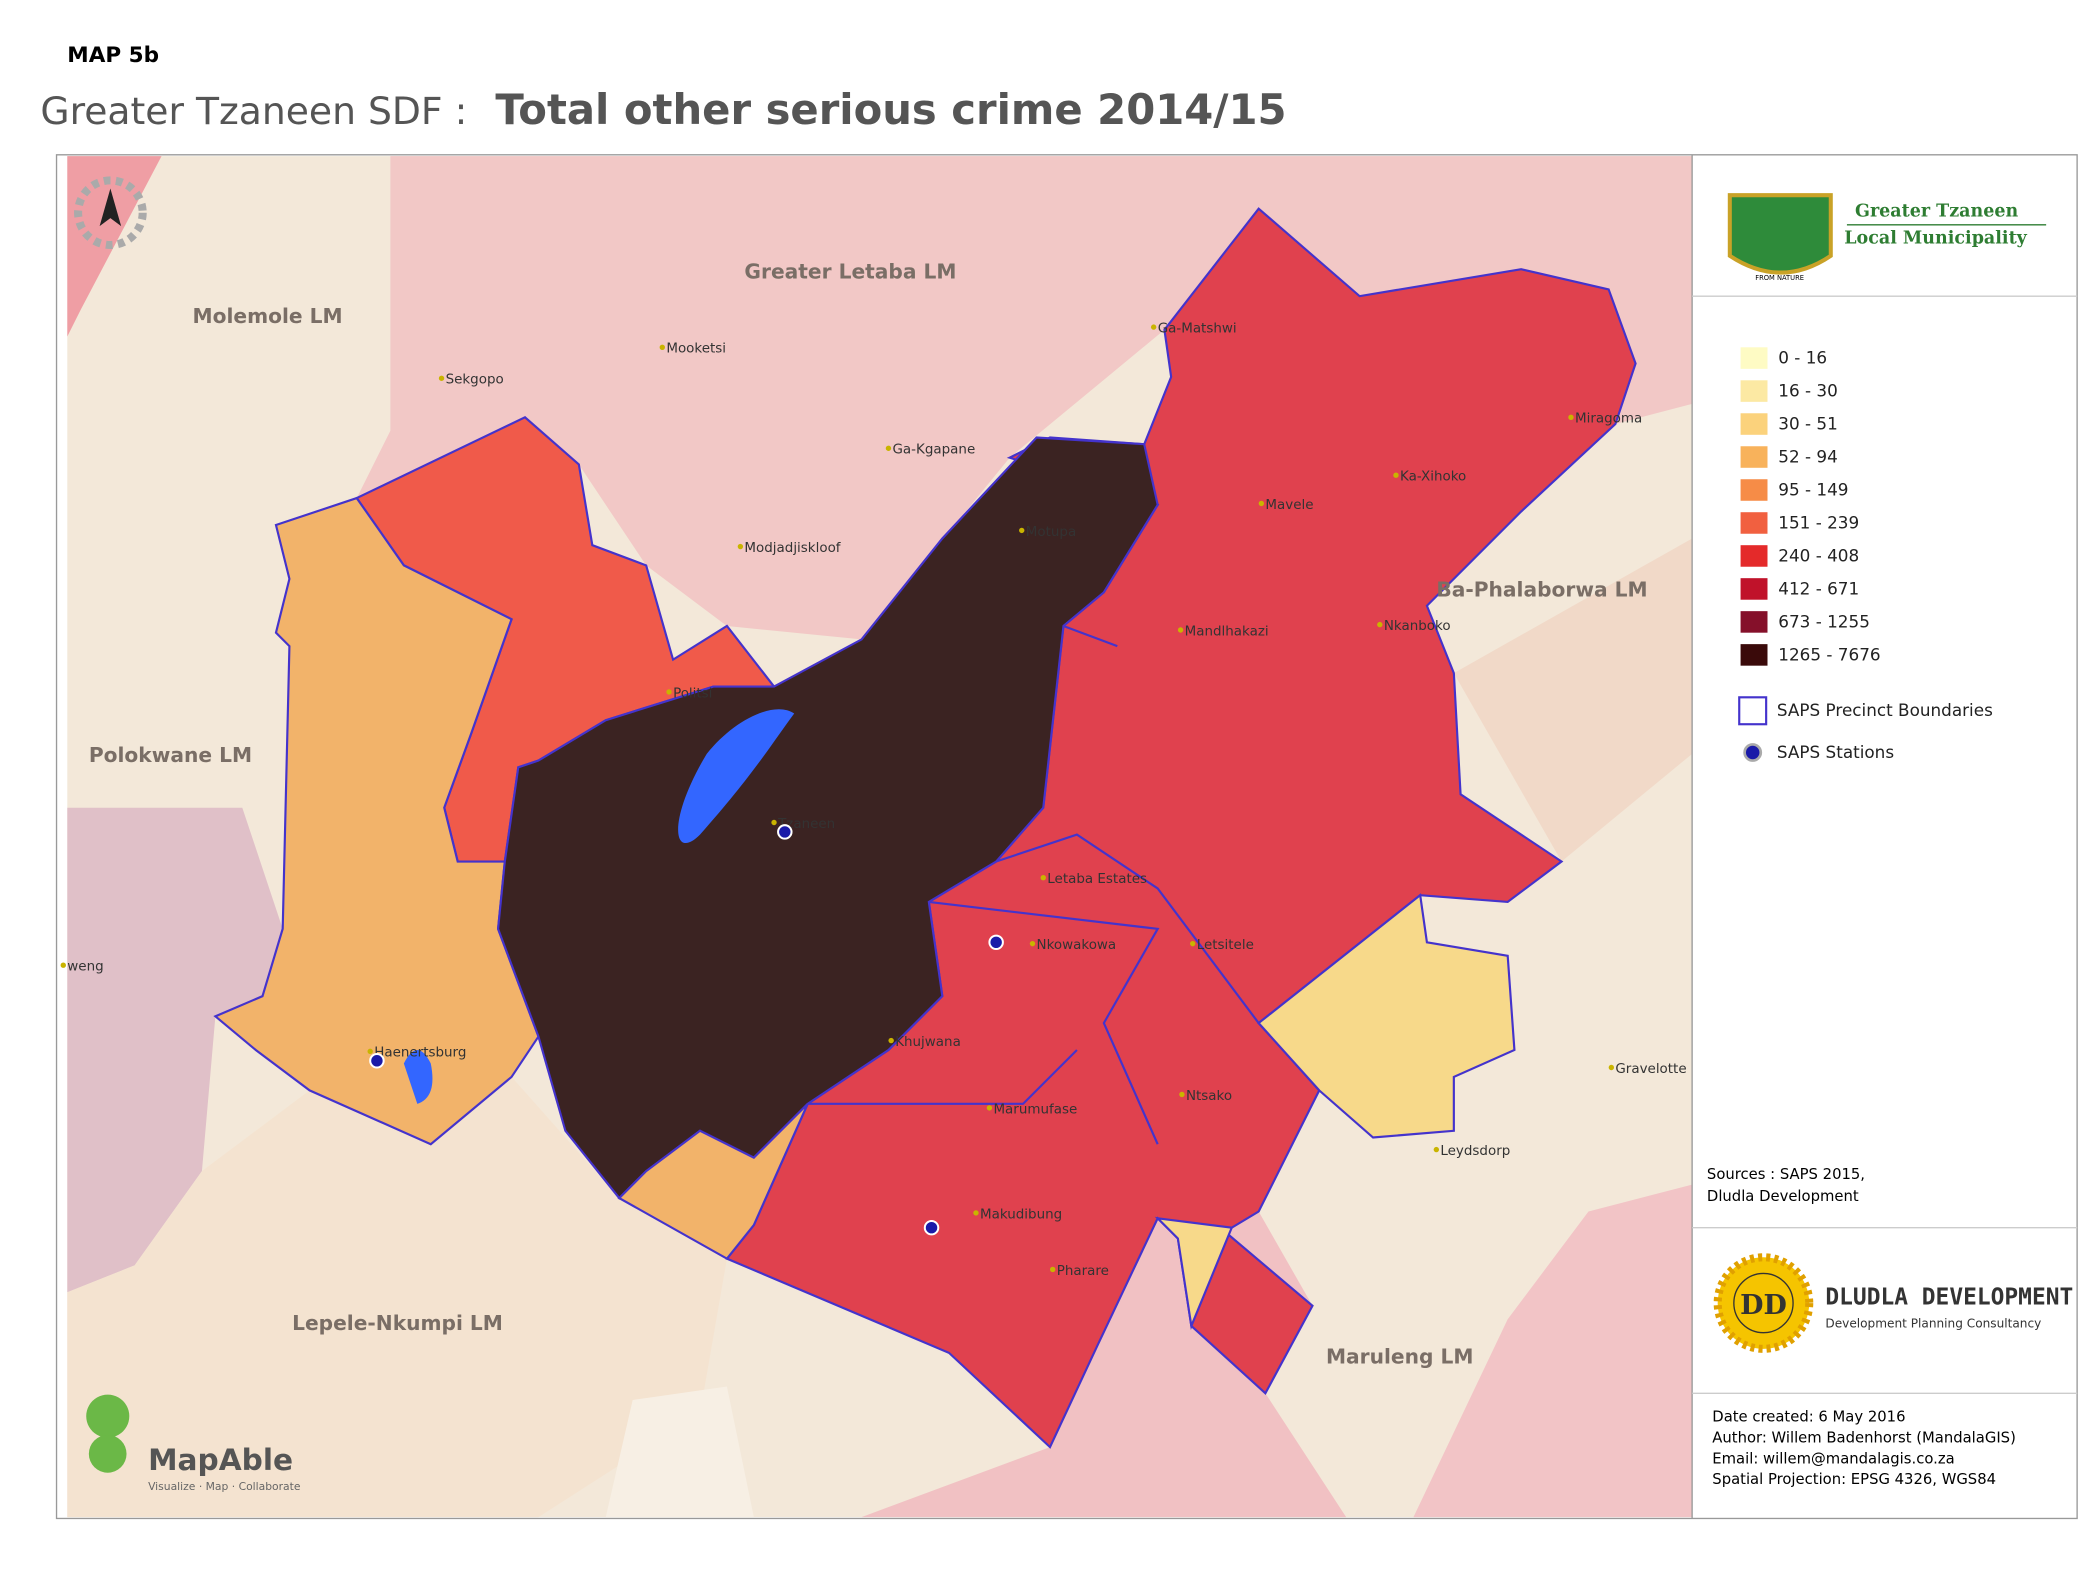 The width and height of the screenshot is (2100, 1575). I want to click on north-arrow, so click(110, 213).